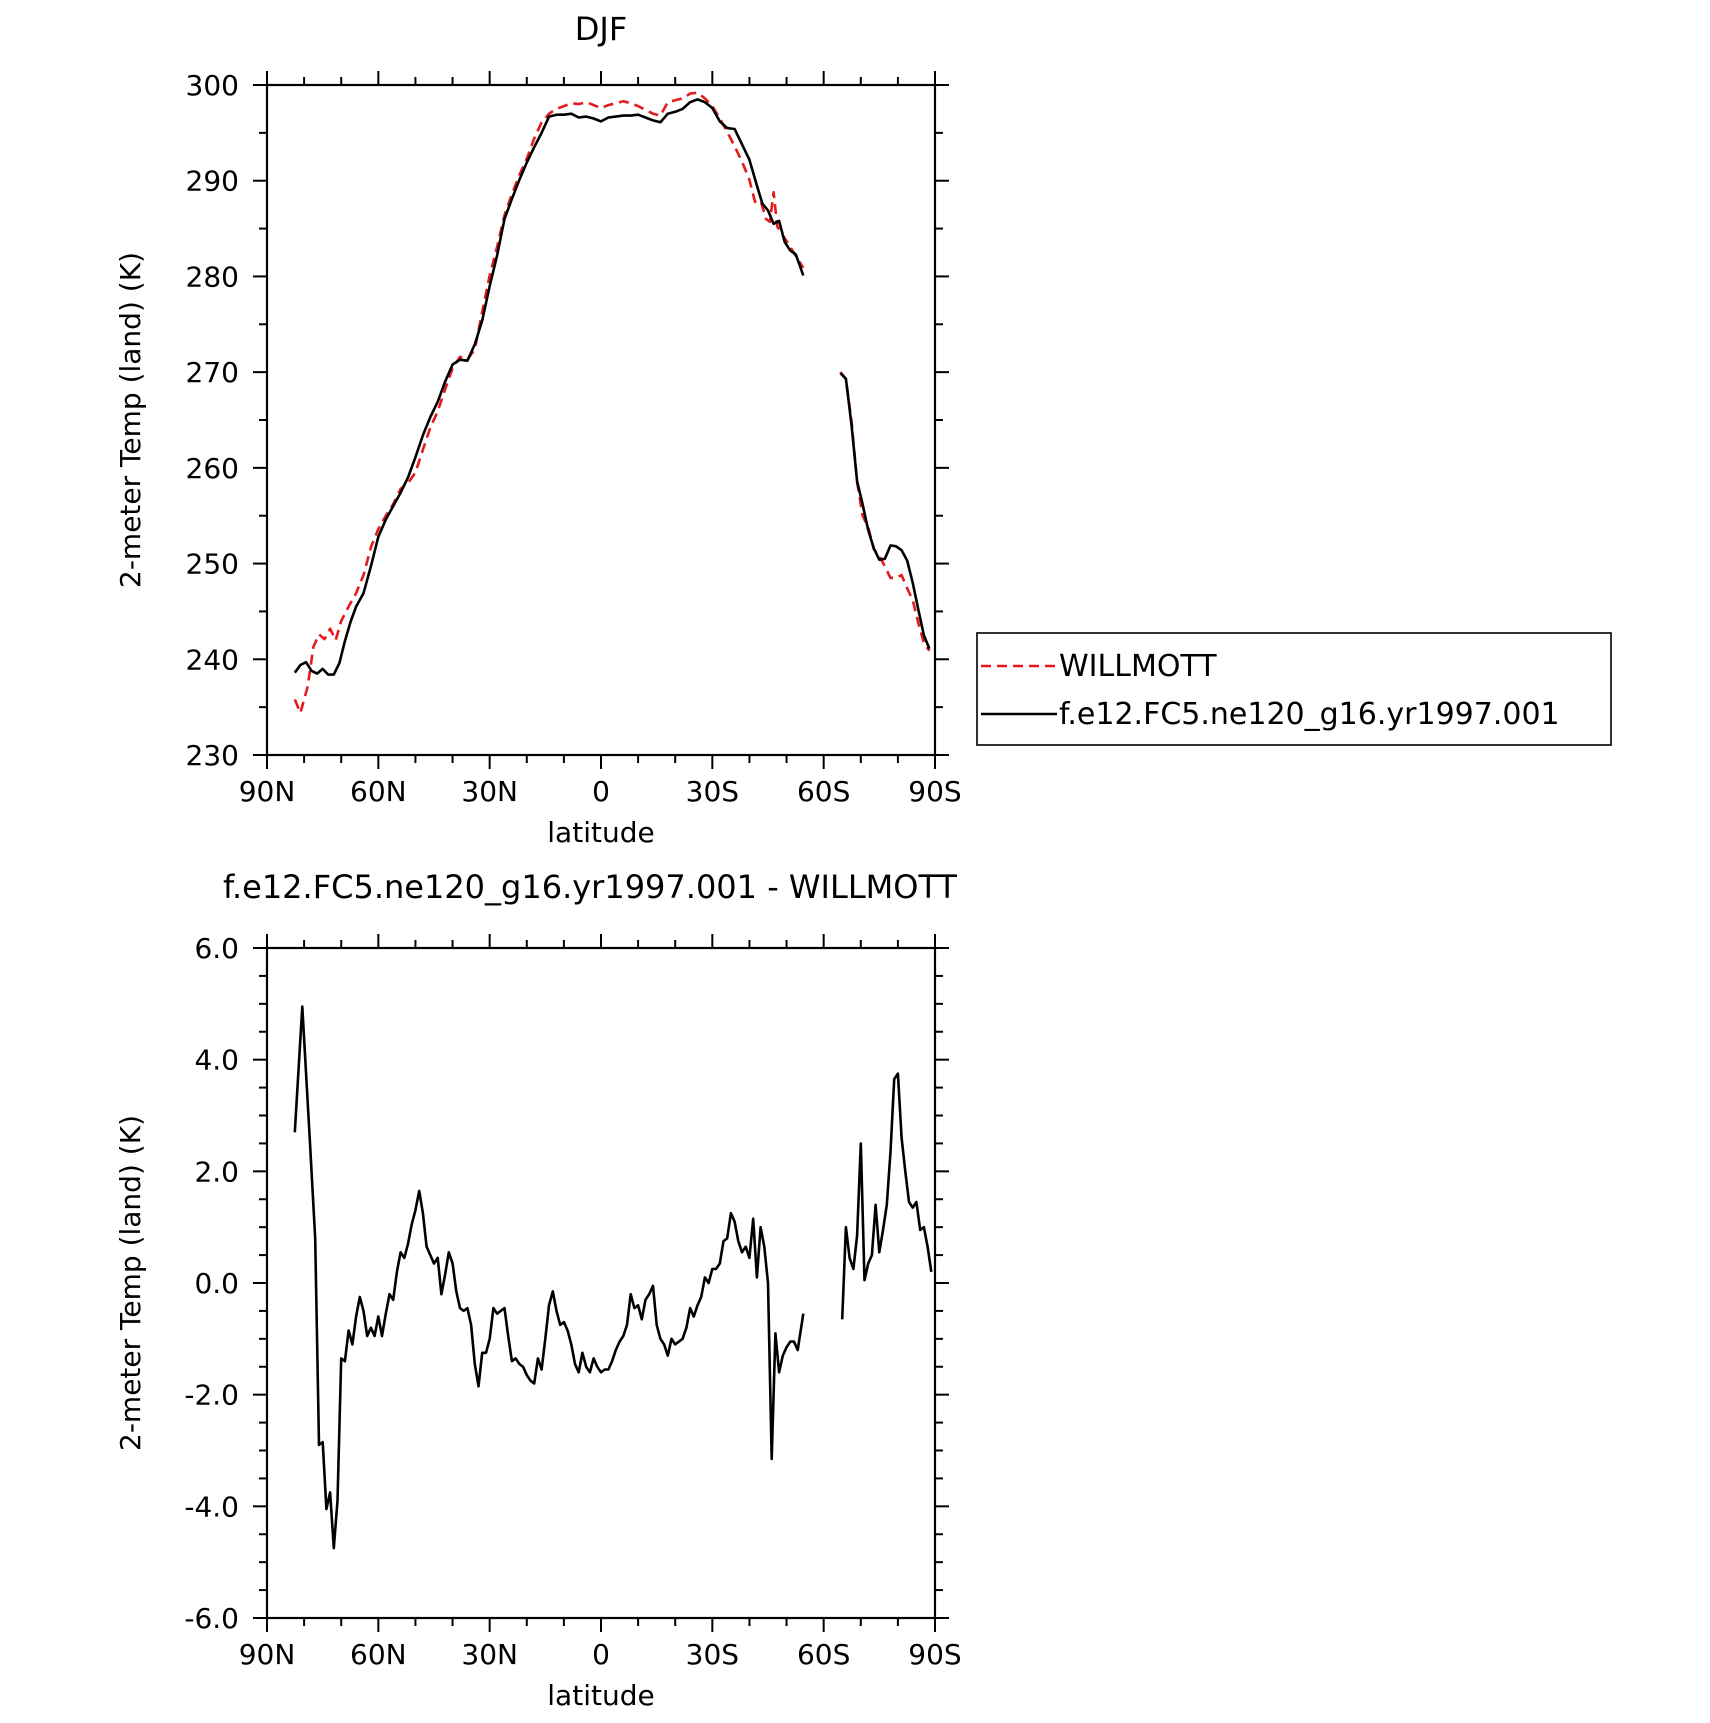 Image resolution: width=1710 pixels, height=1723 pixels. What do you see at coordinates (212, 181) in the screenshot?
I see `y-tick-label: 290` at bounding box center [212, 181].